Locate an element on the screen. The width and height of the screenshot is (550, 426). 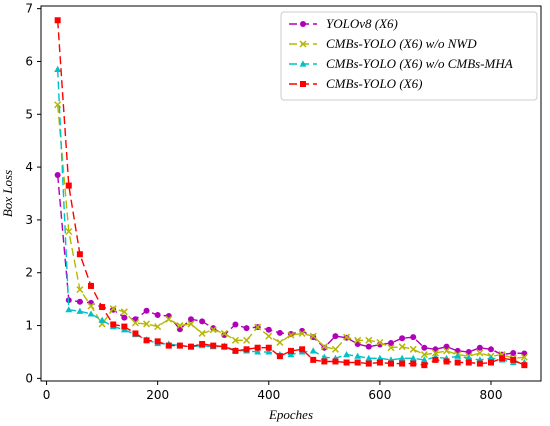
legend-entry: CMBs-YOLO (X6) is located at coordinates (355, 83).